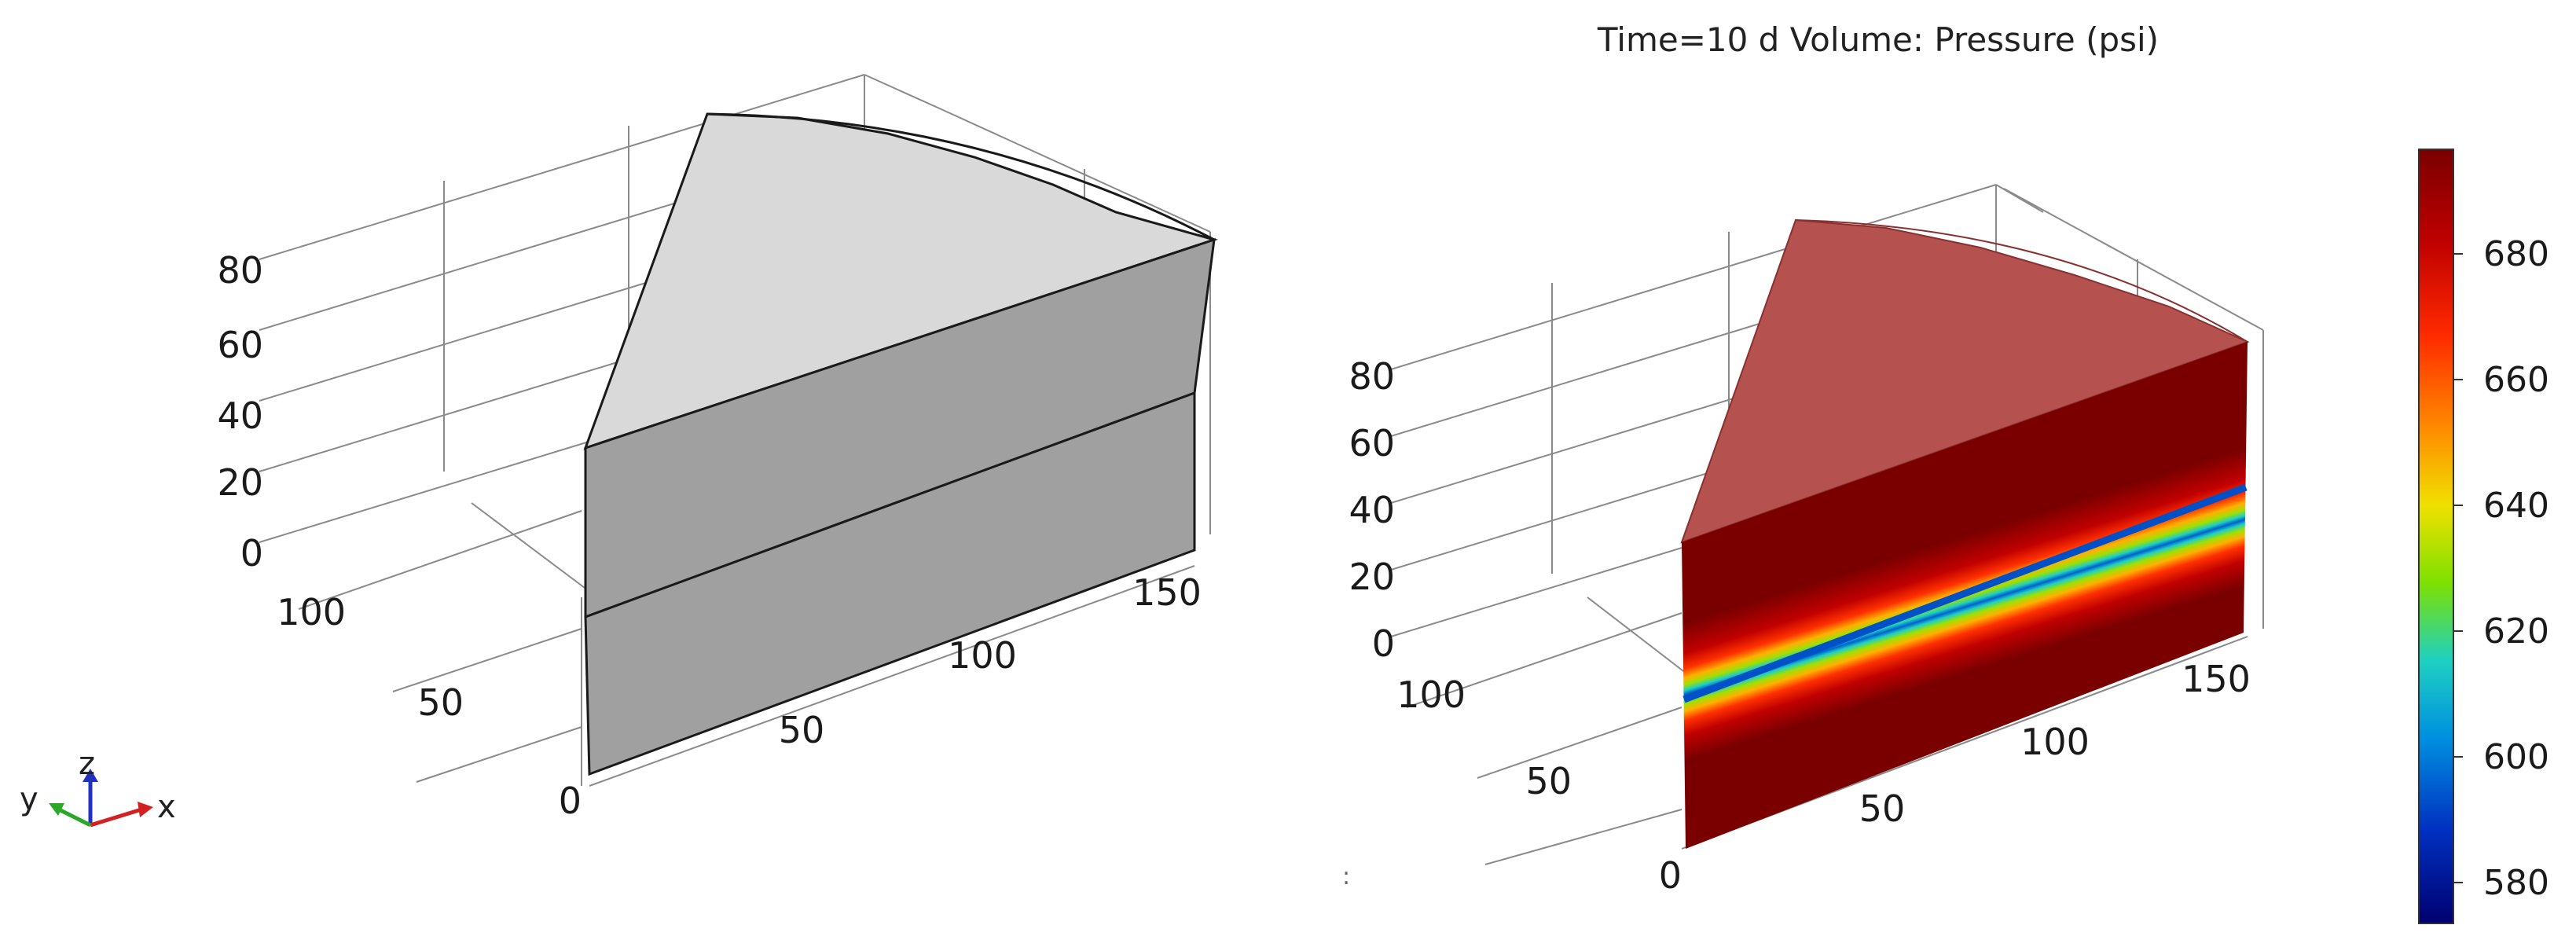  I want to click on triad-z-label: z, so click(87, 764).